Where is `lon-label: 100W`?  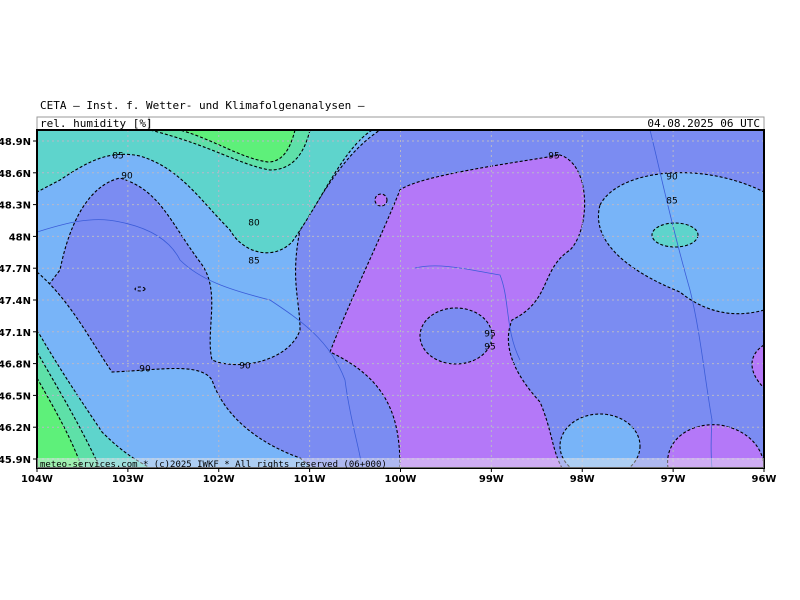 lon-label: 100W is located at coordinates (401, 479).